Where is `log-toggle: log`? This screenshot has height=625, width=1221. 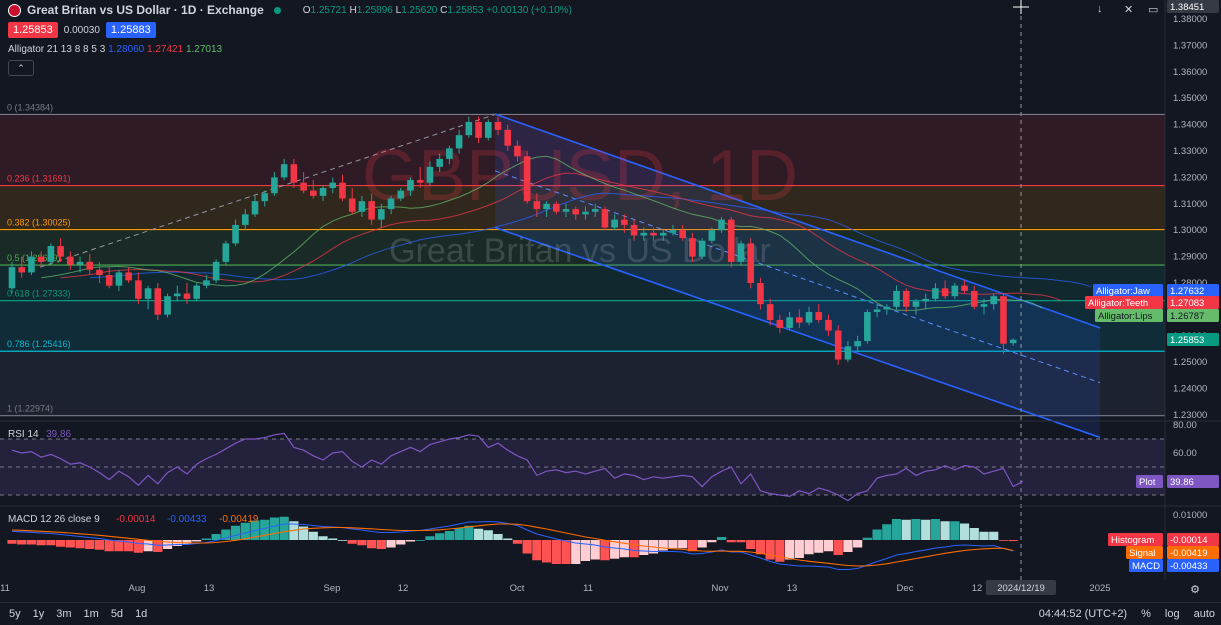 log-toggle: log is located at coordinates (1172, 614).